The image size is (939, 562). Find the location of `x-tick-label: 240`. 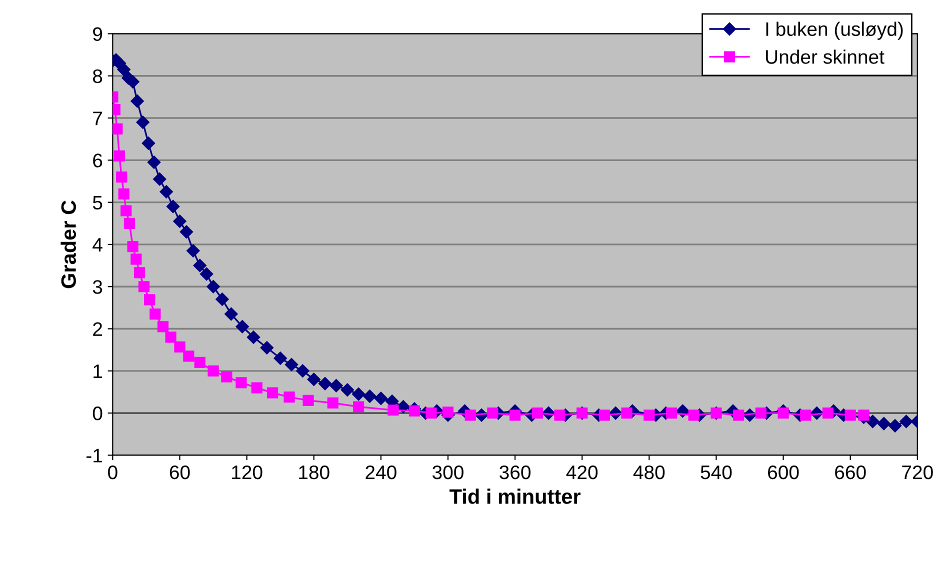

x-tick-label: 240 is located at coordinates (381, 472).